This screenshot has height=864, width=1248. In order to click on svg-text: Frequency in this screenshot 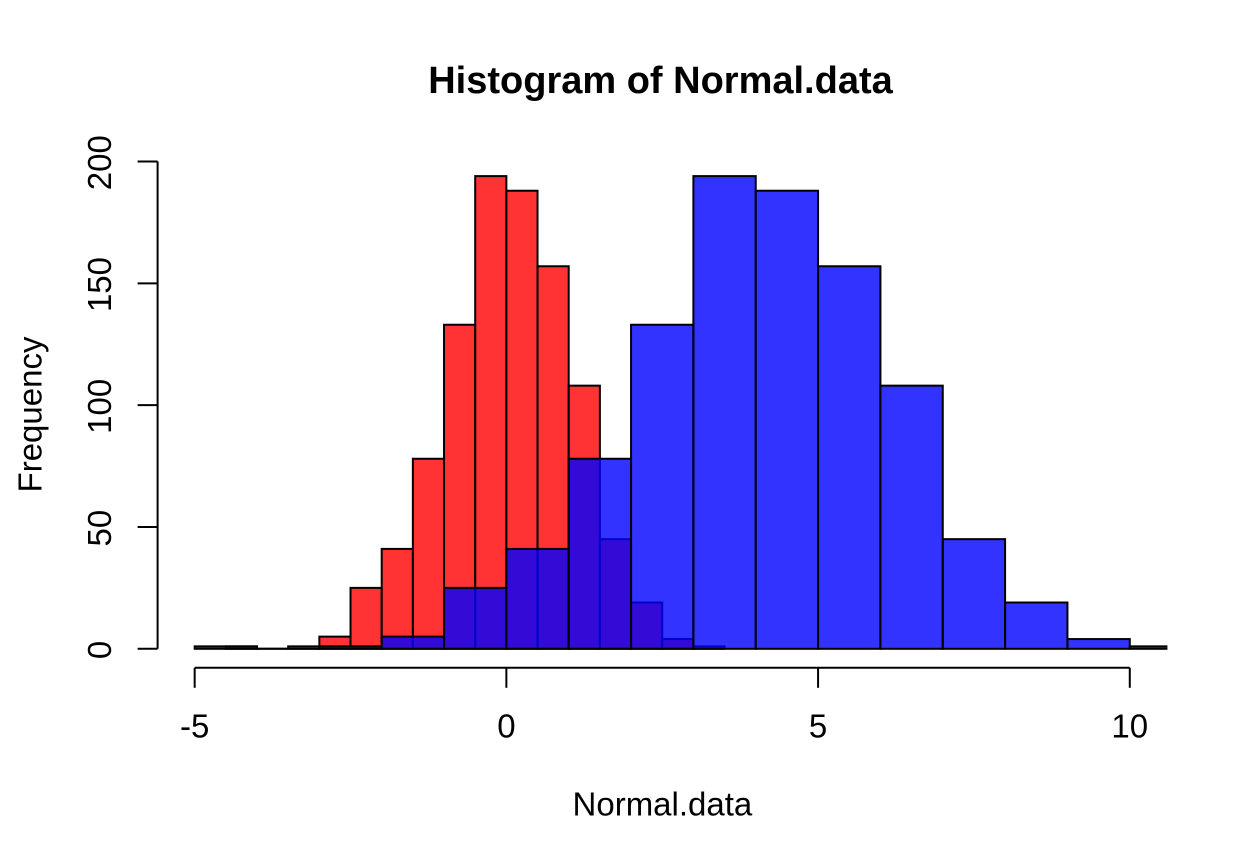, I will do `click(29, 414)`.